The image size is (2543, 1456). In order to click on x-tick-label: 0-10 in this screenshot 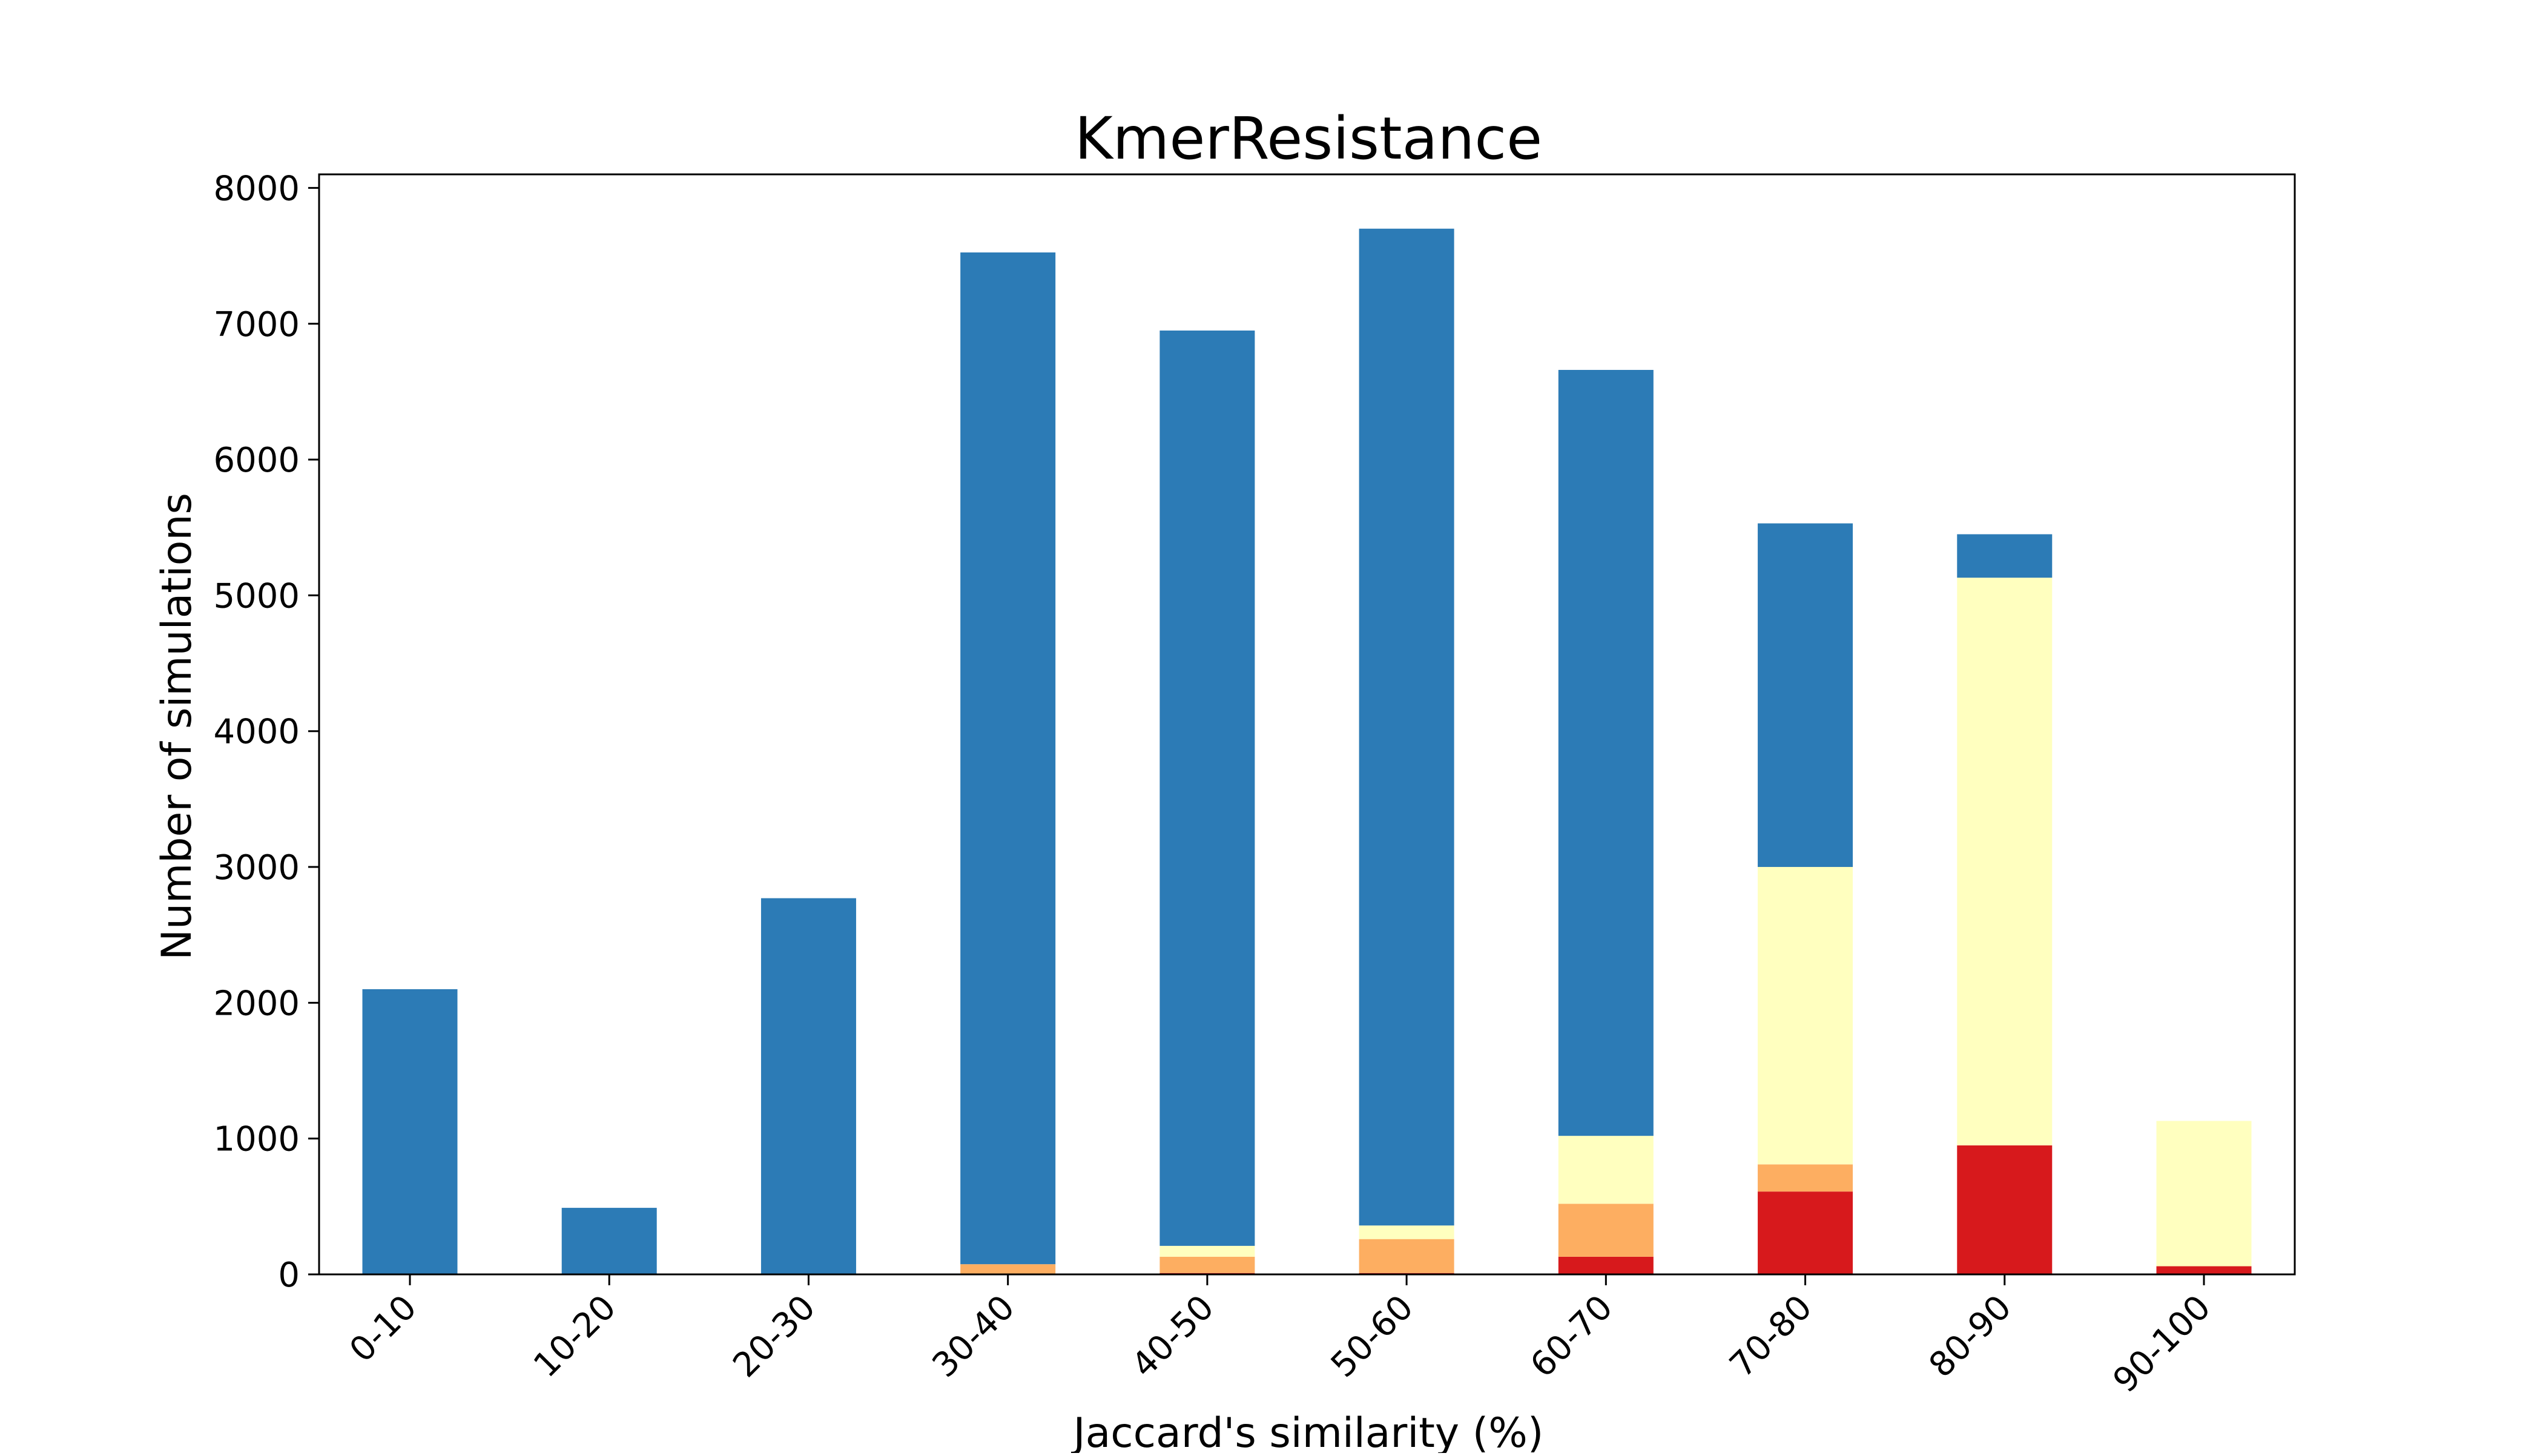, I will do `click(383, 1329)`.